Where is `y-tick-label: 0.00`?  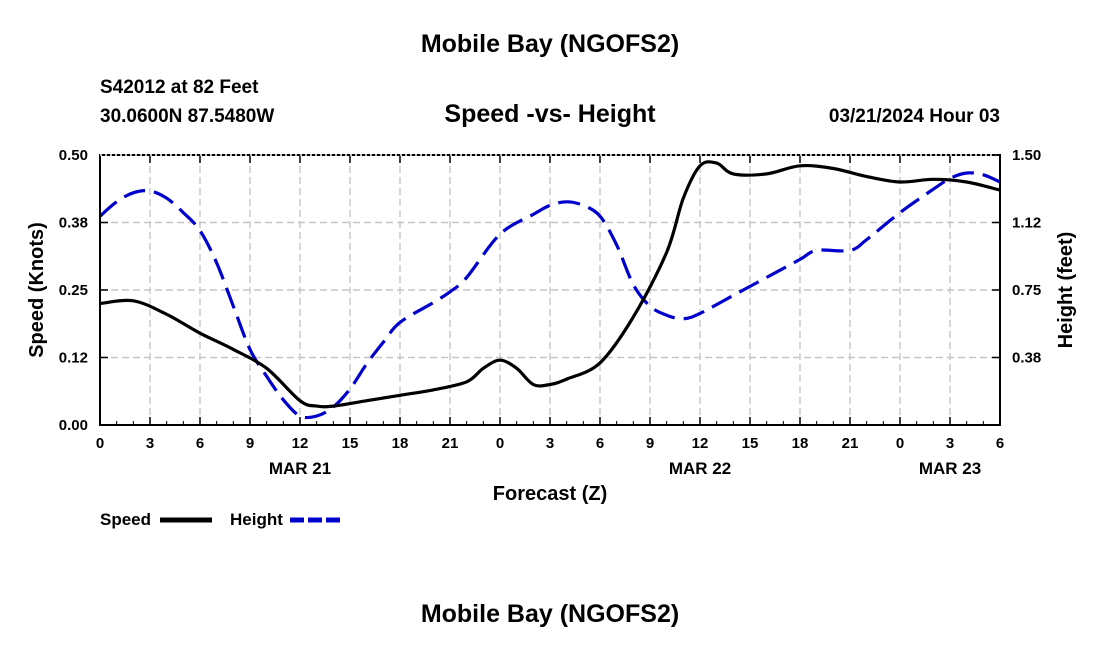 y-tick-label: 0.00 is located at coordinates (73, 425).